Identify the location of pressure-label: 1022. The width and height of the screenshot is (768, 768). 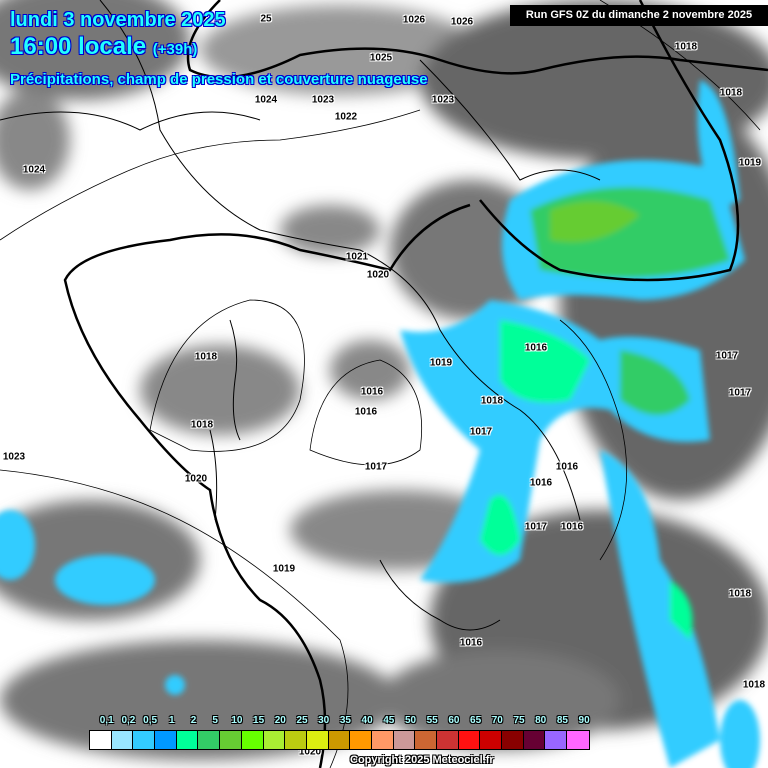
(346, 117).